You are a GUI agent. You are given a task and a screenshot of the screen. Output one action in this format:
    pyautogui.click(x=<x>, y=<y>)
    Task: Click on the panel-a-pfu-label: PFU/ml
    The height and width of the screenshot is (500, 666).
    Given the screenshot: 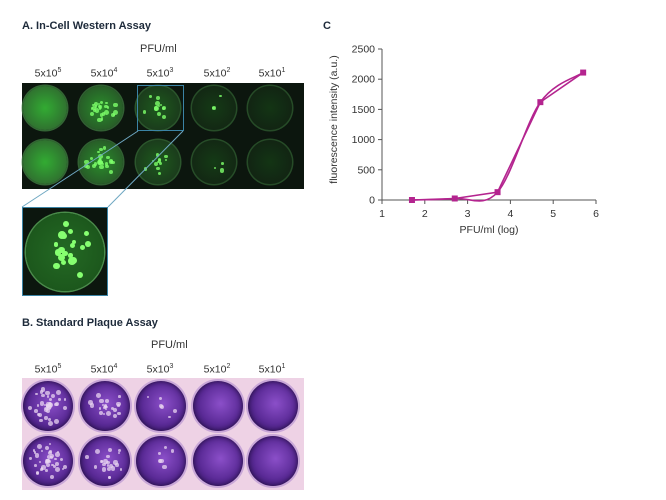 What is the action you would take?
    pyautogui.click(x=158, y=49)
    